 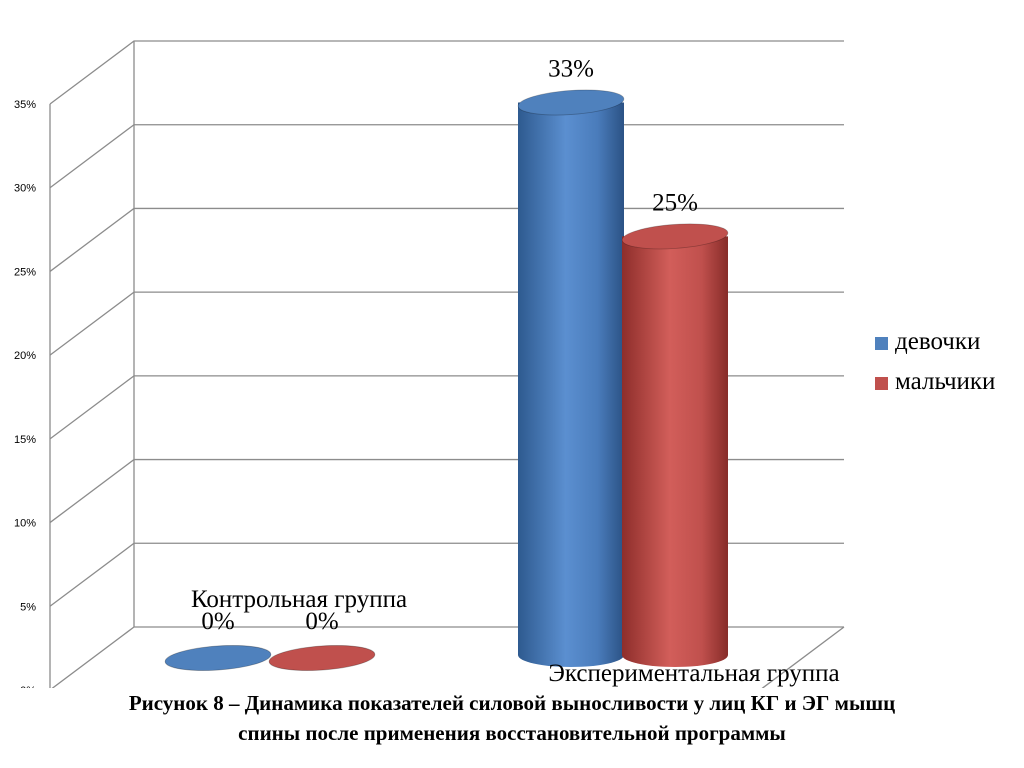 I want to click on bar-experimental-girls-body, so click(x=571, y=384).